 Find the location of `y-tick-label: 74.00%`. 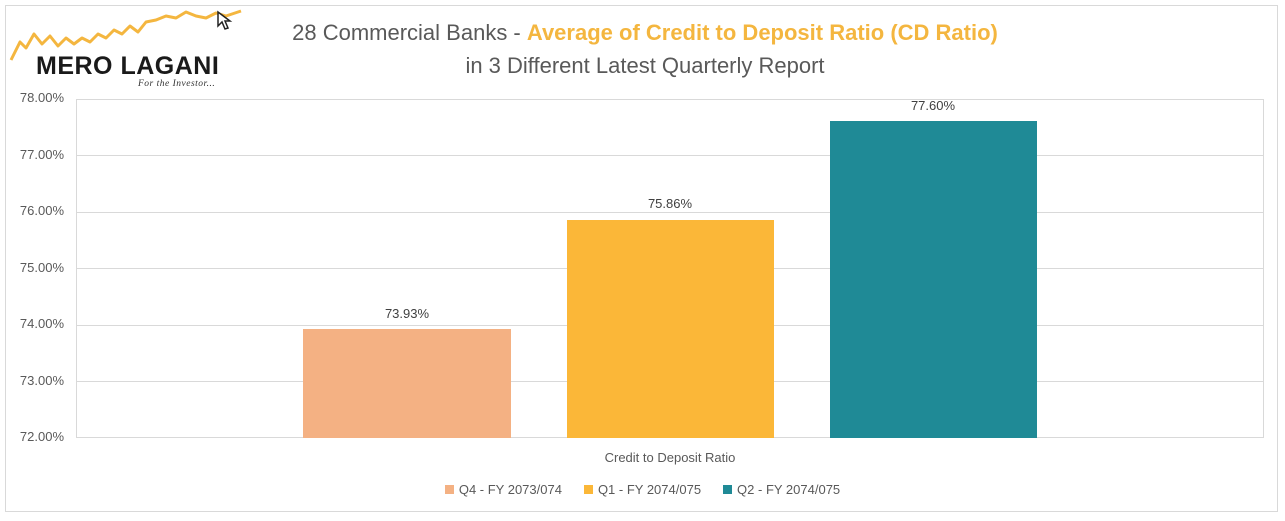

y-tick-label: 74.00% is located at coordinates (41, 323).